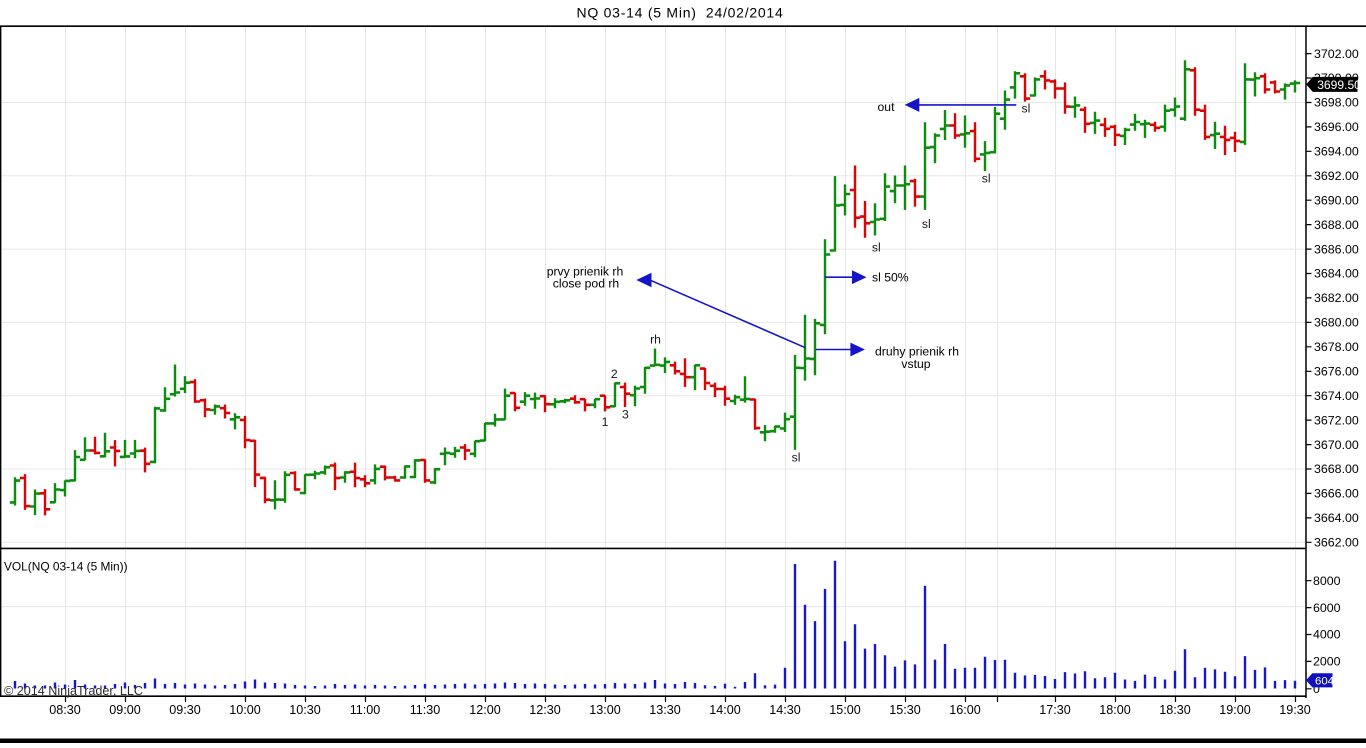 This screenshot has height=748, width=1366. I want to click on svg-text: 2, so click(614, 374).